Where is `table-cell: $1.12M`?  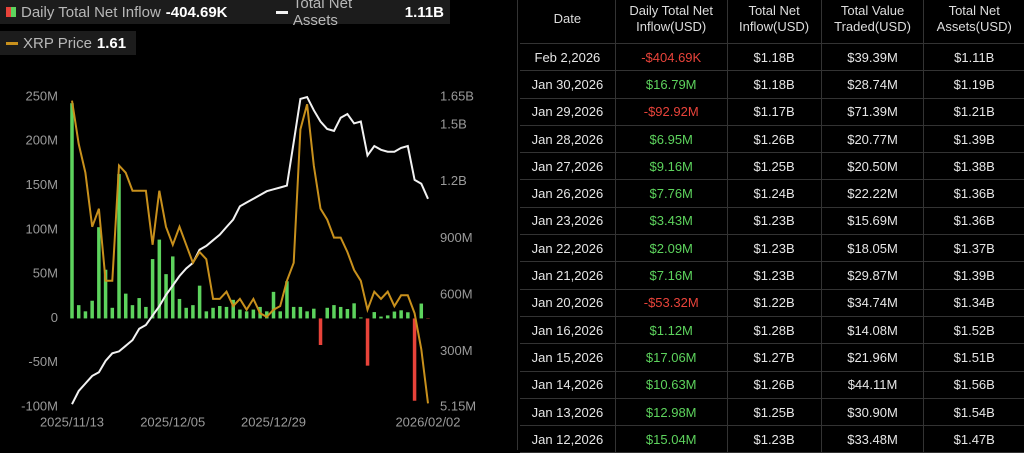
table-cell: $1.12M is located at coordinates (671, 329).